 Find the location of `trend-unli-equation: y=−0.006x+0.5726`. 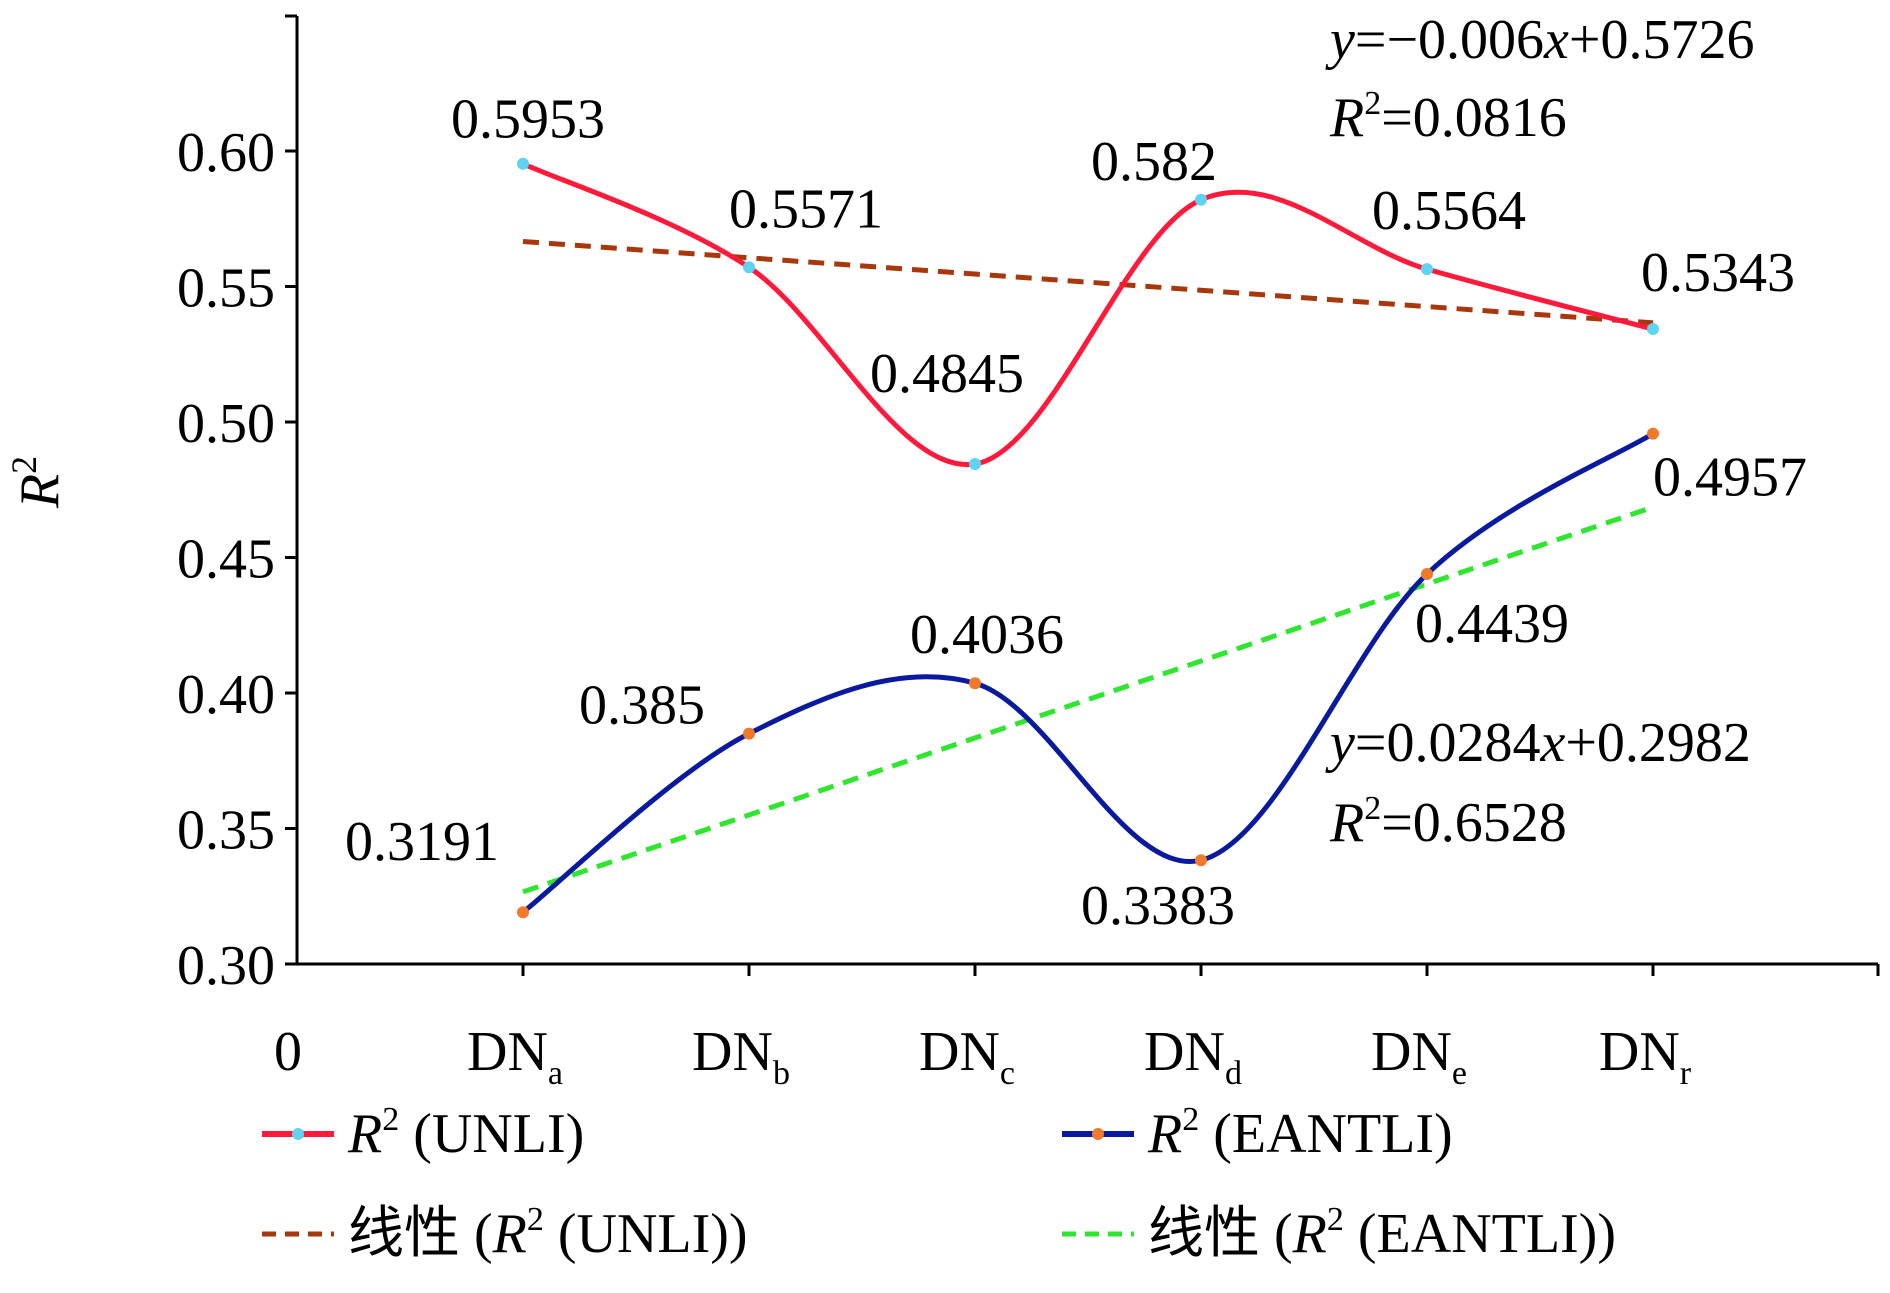

trend-unli-equation: y=−0.006x+0.5726 is located at coordinates (1539, 40).